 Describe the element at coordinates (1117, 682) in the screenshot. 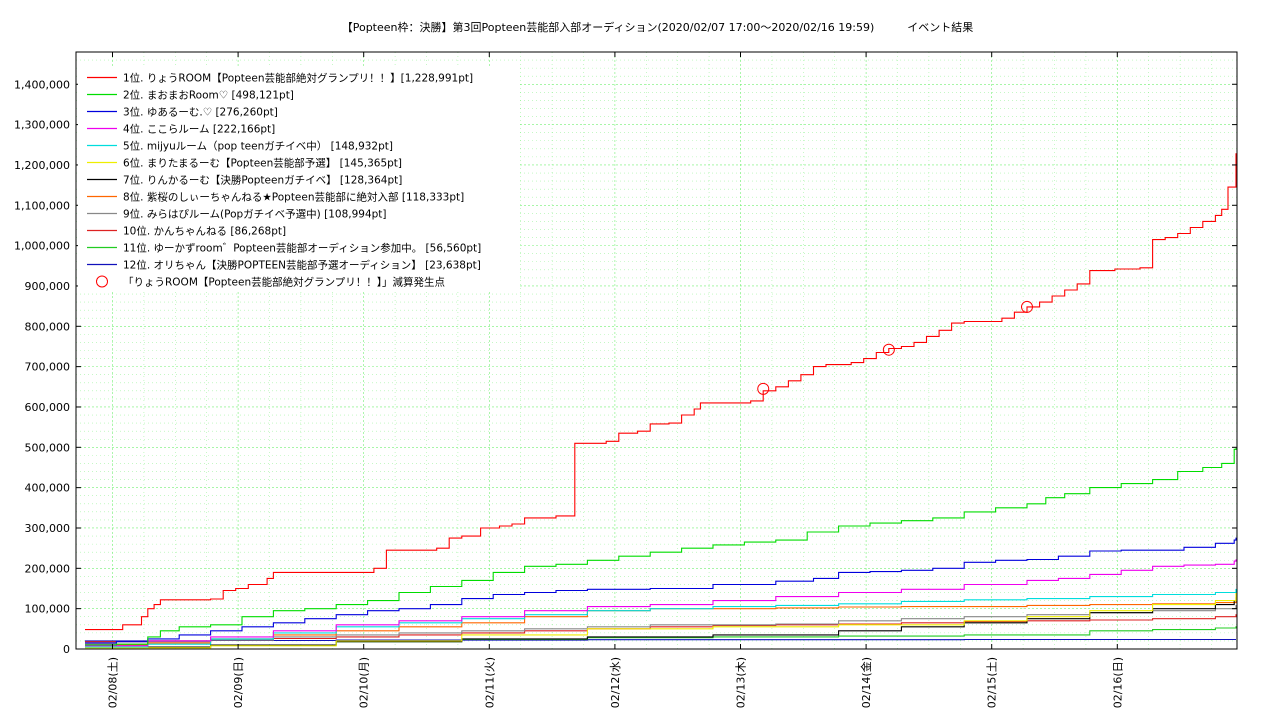

I see `x-tick-label: 02/16(日)` at that location.